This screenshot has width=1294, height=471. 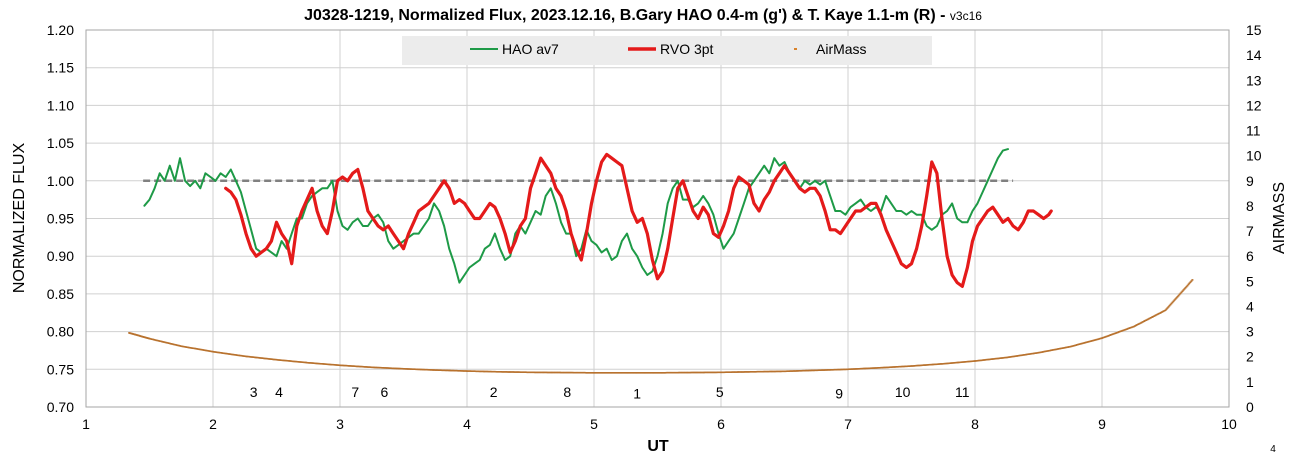 I want to click on x-tick-label: 6, so click(x=721, y=424).